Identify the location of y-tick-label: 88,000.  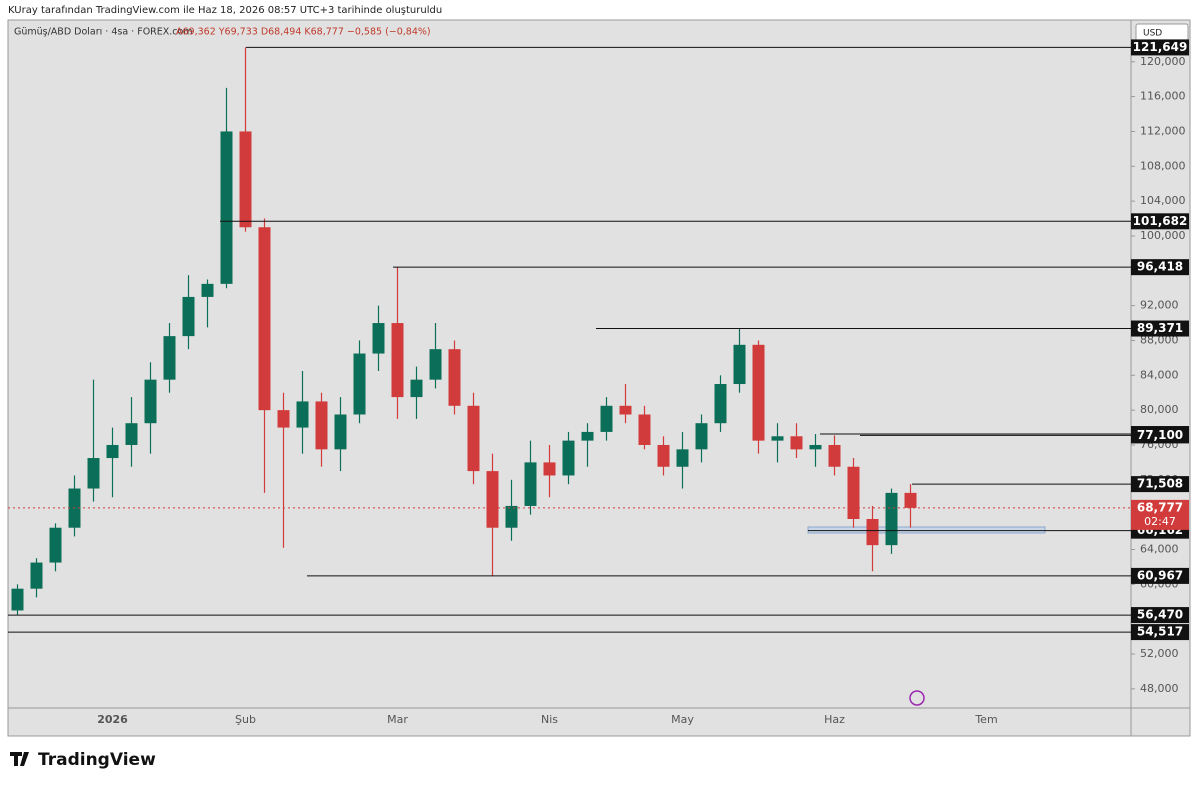
(1159, 339).